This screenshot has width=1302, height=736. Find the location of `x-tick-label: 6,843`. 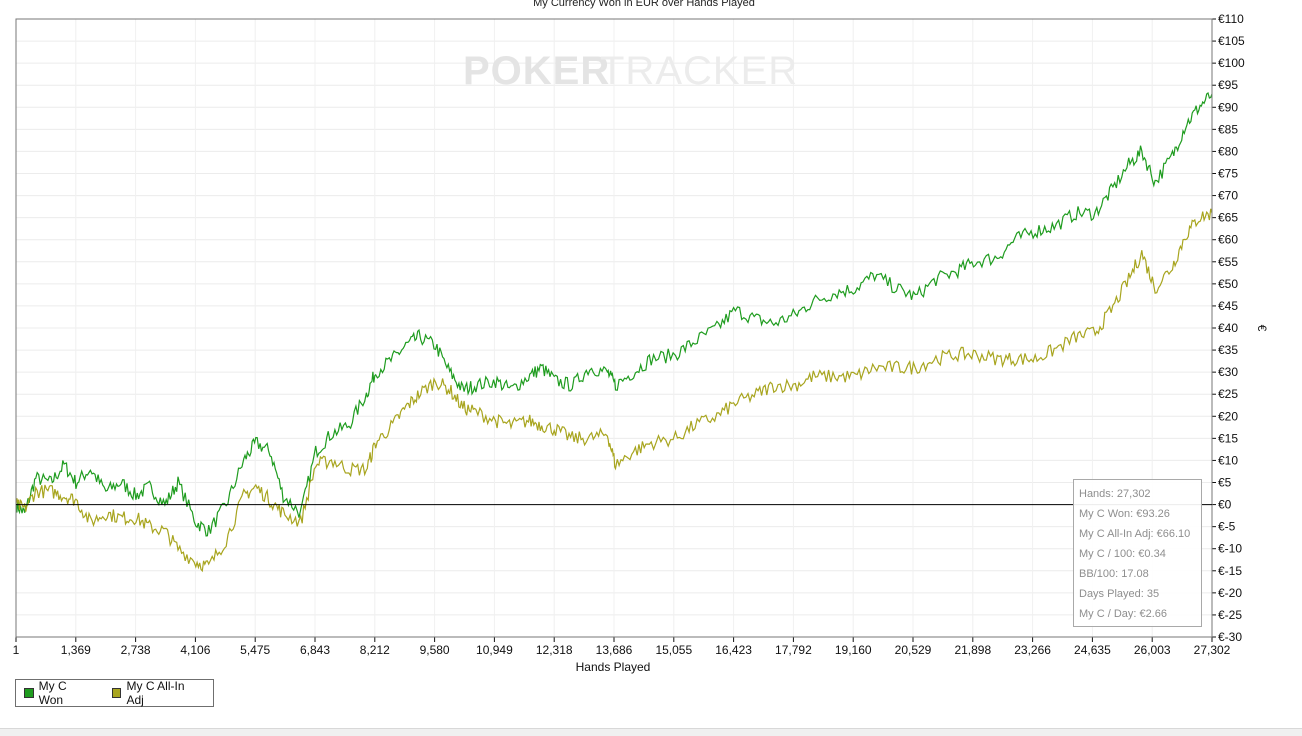

x-tick-label: 6,843 is located at coordinates (315, 650).